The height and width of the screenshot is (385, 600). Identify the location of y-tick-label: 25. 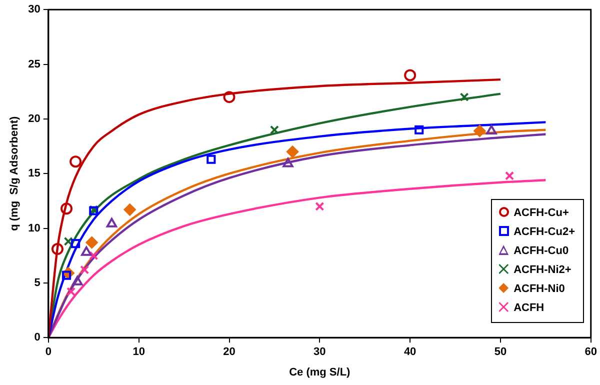
(34, 64).